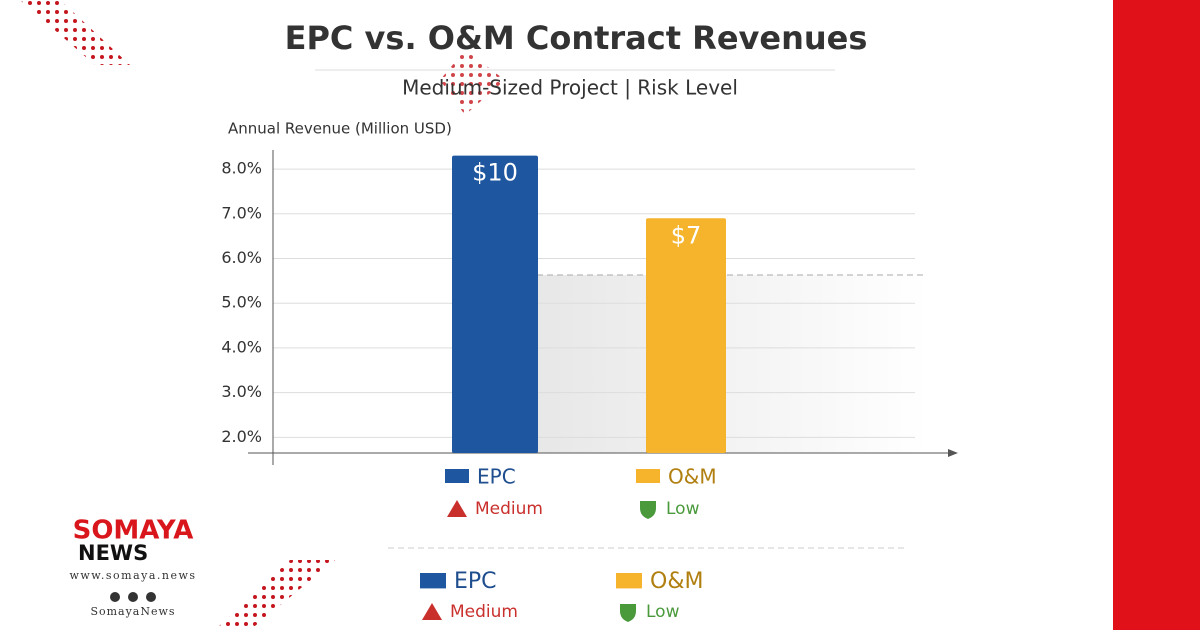  What do you see at coordinates (576, 38) in the screenshot?
I see `chart-title: EPC vs. O&M Contract Revenues` at bounding box center [576, 38].